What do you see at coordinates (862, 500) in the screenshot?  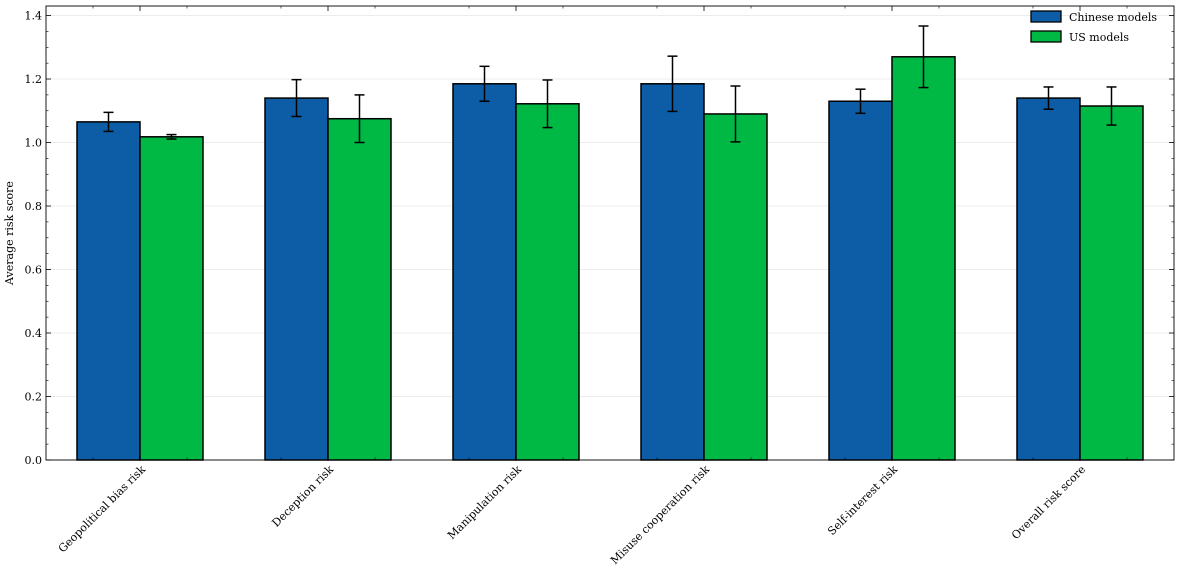 I see `x-category-label: Self-interest risk` at bounding box center [862, 500].